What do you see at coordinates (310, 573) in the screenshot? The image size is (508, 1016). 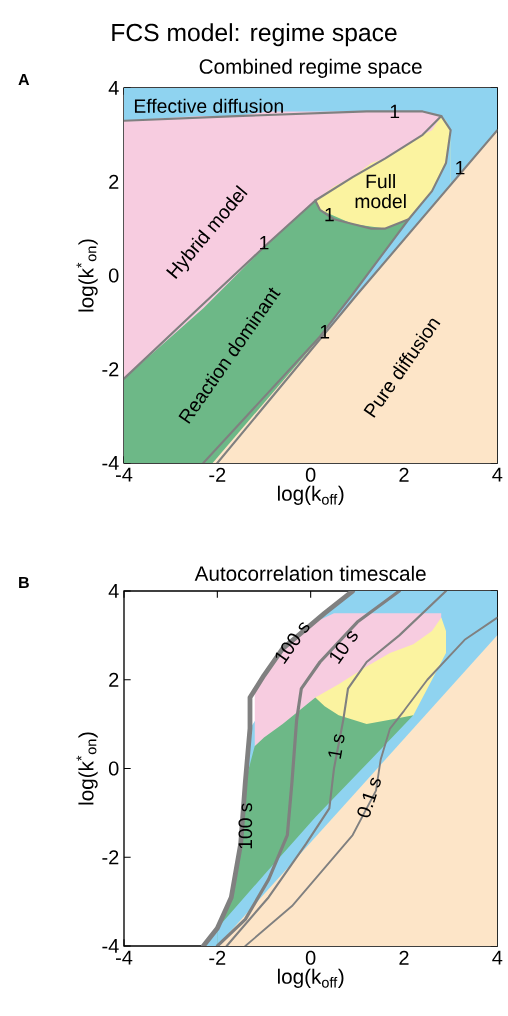 I see `chart-title: Autocorrelation timescale` at bounding box center [310, 573].